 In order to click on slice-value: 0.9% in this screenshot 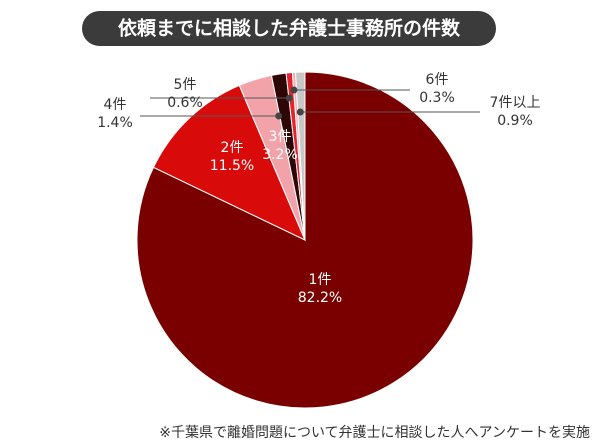, I will do `click(515, 121)`.